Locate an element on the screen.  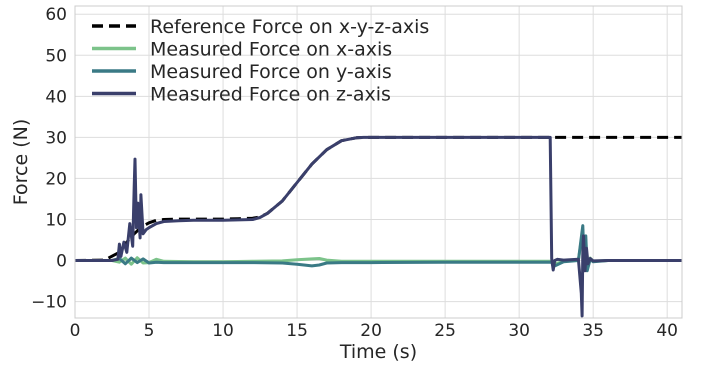
y-tick-label: 10 is located at coordinates (56, 220).